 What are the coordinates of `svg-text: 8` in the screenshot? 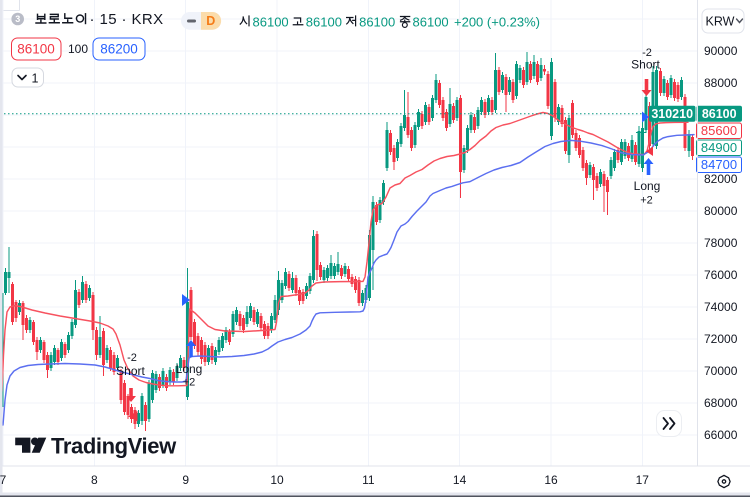 It's located at (94, 480).